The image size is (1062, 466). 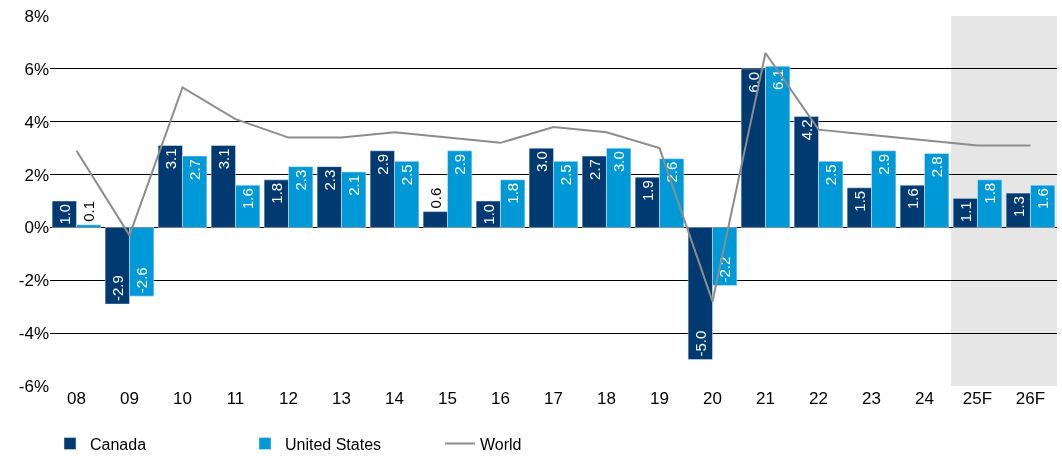 What do you see at coordinates (36, 228) in the screenshot?
I see `y-tick-label: 0%` at bounding box center [36, 228].